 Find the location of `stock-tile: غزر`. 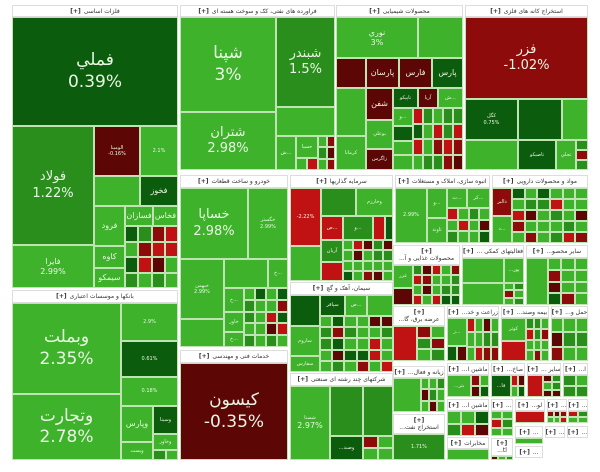

stock-tile: غزر is located at coordinates (403, 276).